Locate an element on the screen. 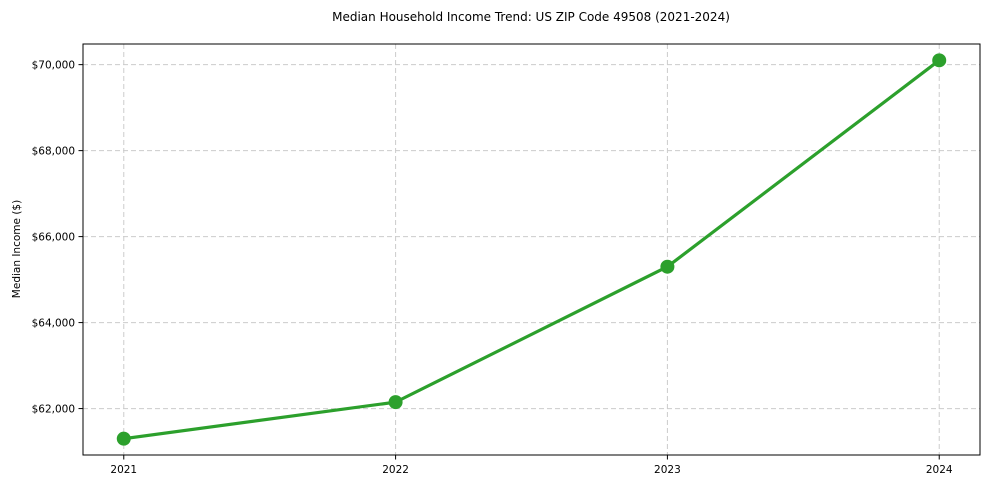  x-tick-label: 2024 is located at coordinates (939, 470).